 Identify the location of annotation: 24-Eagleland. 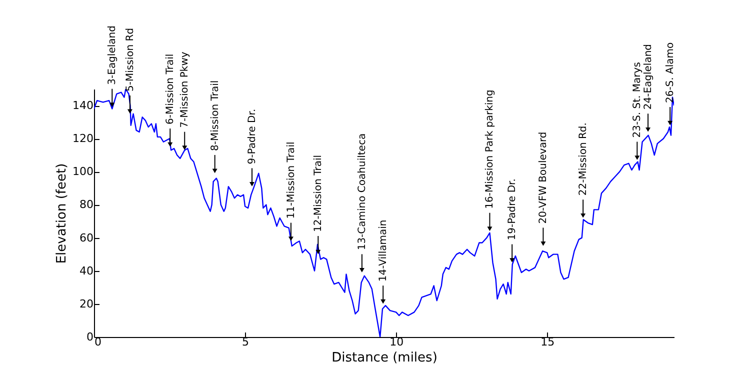
(648, 77).